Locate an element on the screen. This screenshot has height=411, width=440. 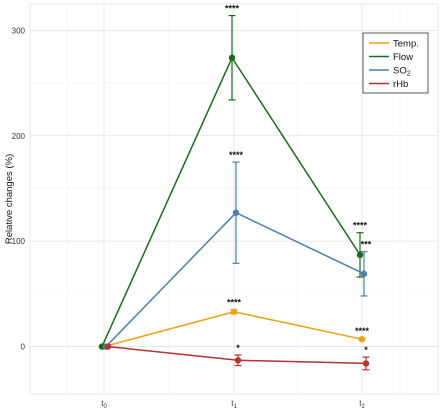
legend-item: Temp. is located at coordinates (394, 44).